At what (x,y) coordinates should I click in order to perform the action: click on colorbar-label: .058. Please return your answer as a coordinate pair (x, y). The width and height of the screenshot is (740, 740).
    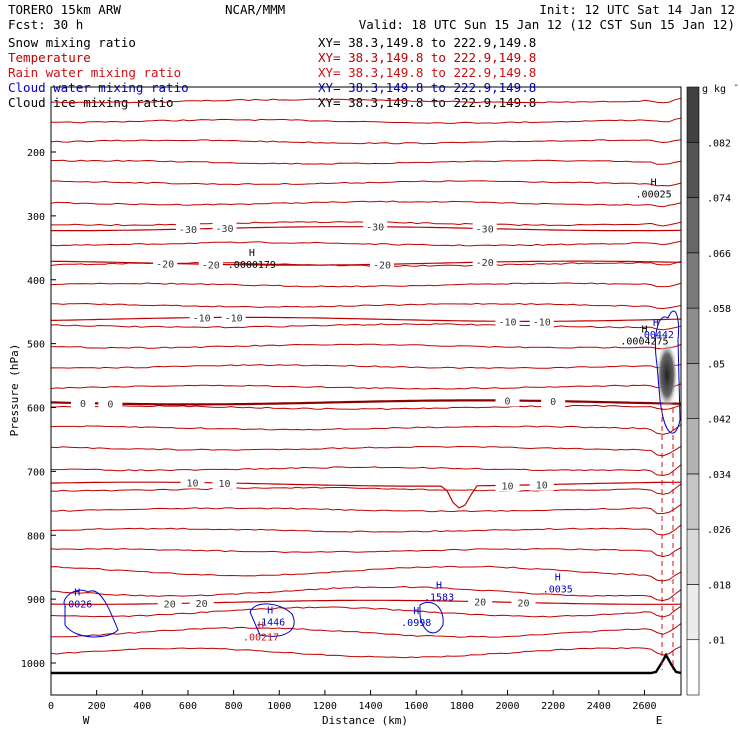
    Looking at the image, I should click on (719, 309).